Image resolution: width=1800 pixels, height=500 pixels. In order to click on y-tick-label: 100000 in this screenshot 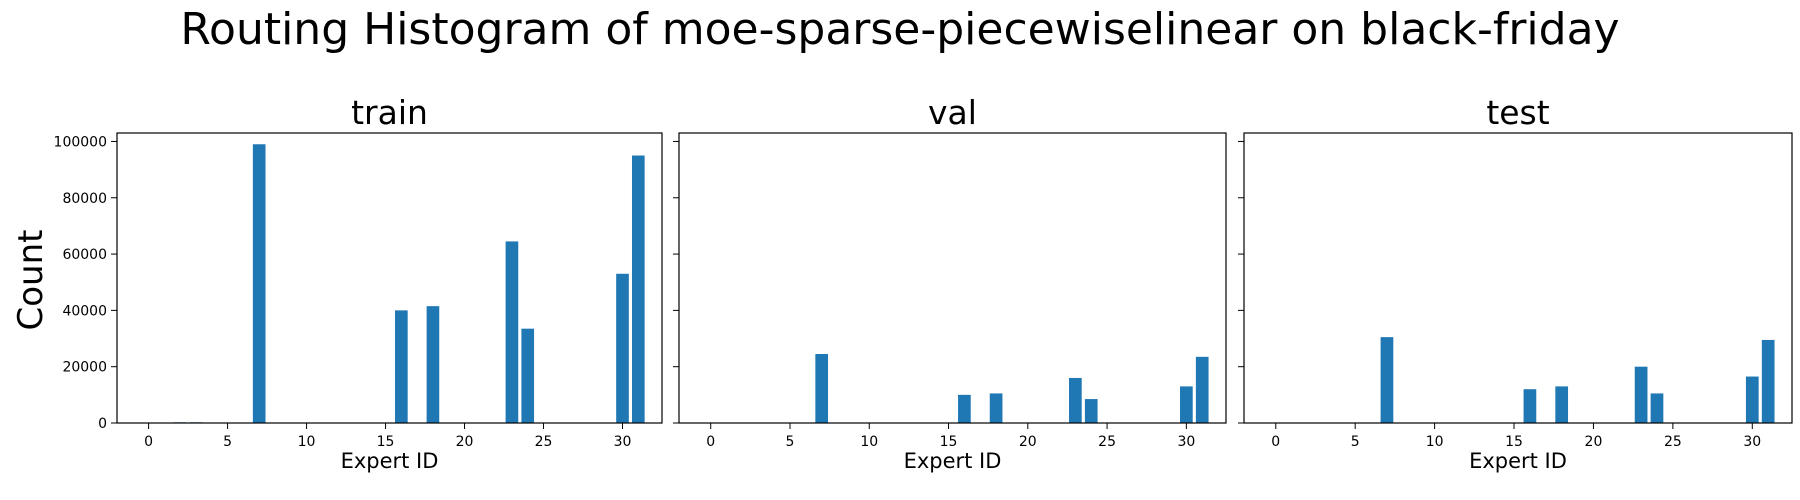, I will do `click(80, 142)`.